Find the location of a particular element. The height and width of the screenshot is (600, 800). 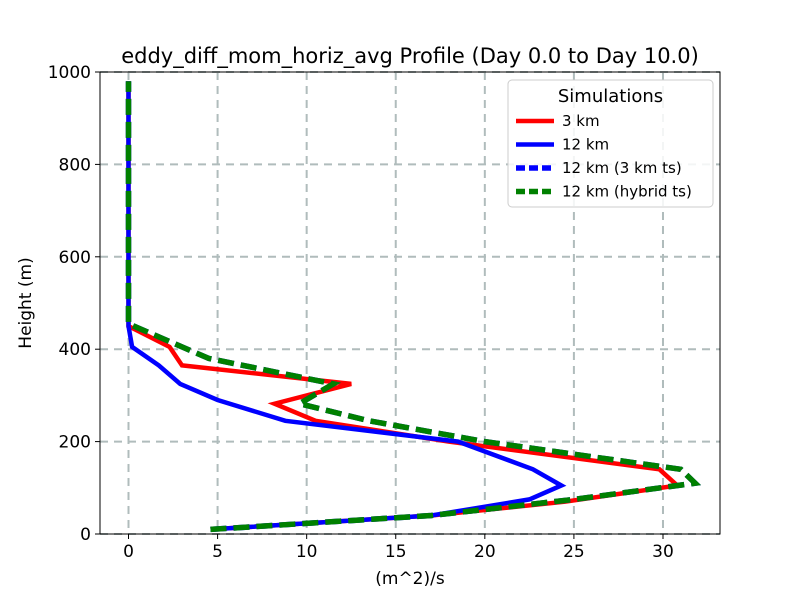

y-tick-label: 1000 is located at coordinates (69, 73).